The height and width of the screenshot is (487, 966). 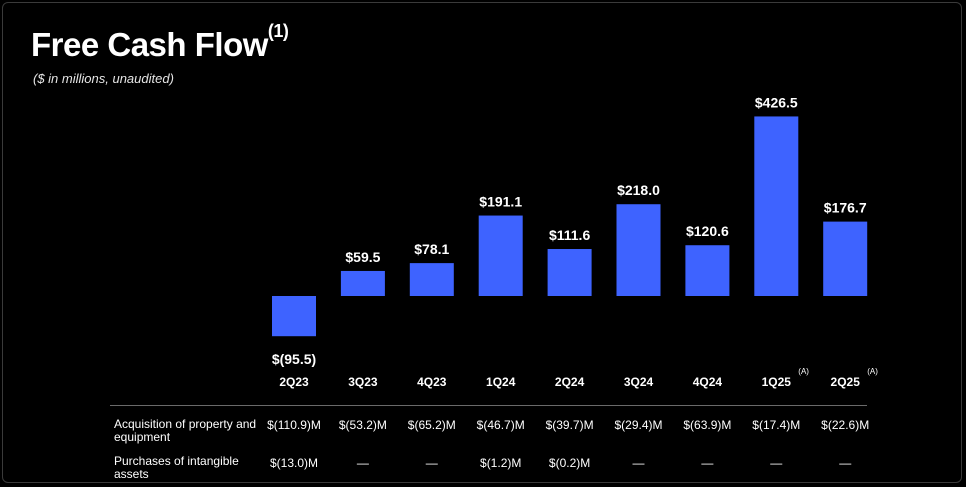 I want to click on table-cell-2q25: $(22.6)M, so click(x=845, y=425).